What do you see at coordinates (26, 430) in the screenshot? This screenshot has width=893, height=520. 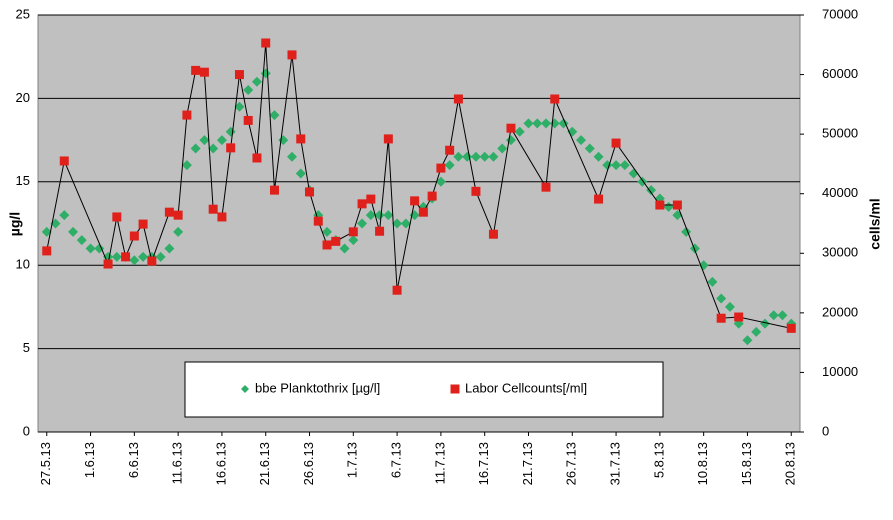 I see `y-tick-label: 0` at bounding box center [26, 430].